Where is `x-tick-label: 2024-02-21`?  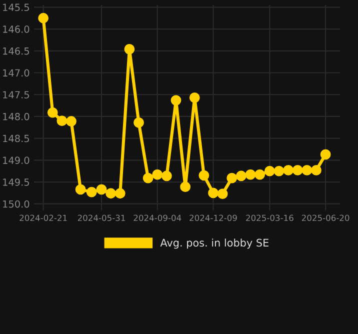 x-tick-label: 2024-02-21 is located at coordinates (43, 218).